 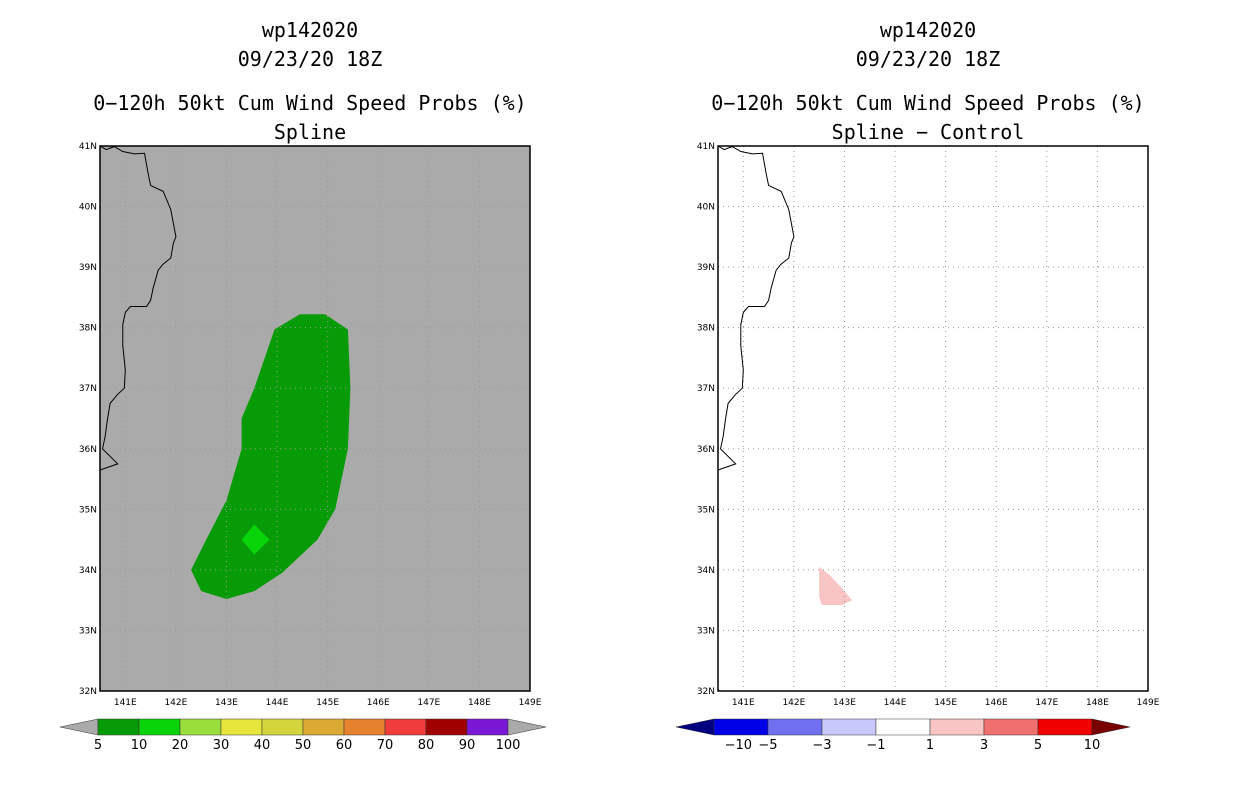 I want to click on right-title-line: 0−120h 50kt Cum Wind Speed Probs (%), so click(x=928, y=103).